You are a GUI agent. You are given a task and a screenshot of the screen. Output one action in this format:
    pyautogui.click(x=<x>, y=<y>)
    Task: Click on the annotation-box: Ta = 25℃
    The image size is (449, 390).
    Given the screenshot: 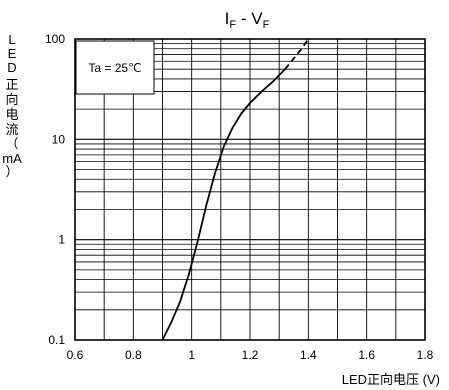 What is the action you would take?
    pyautogui.click(x=115, y=67)
    